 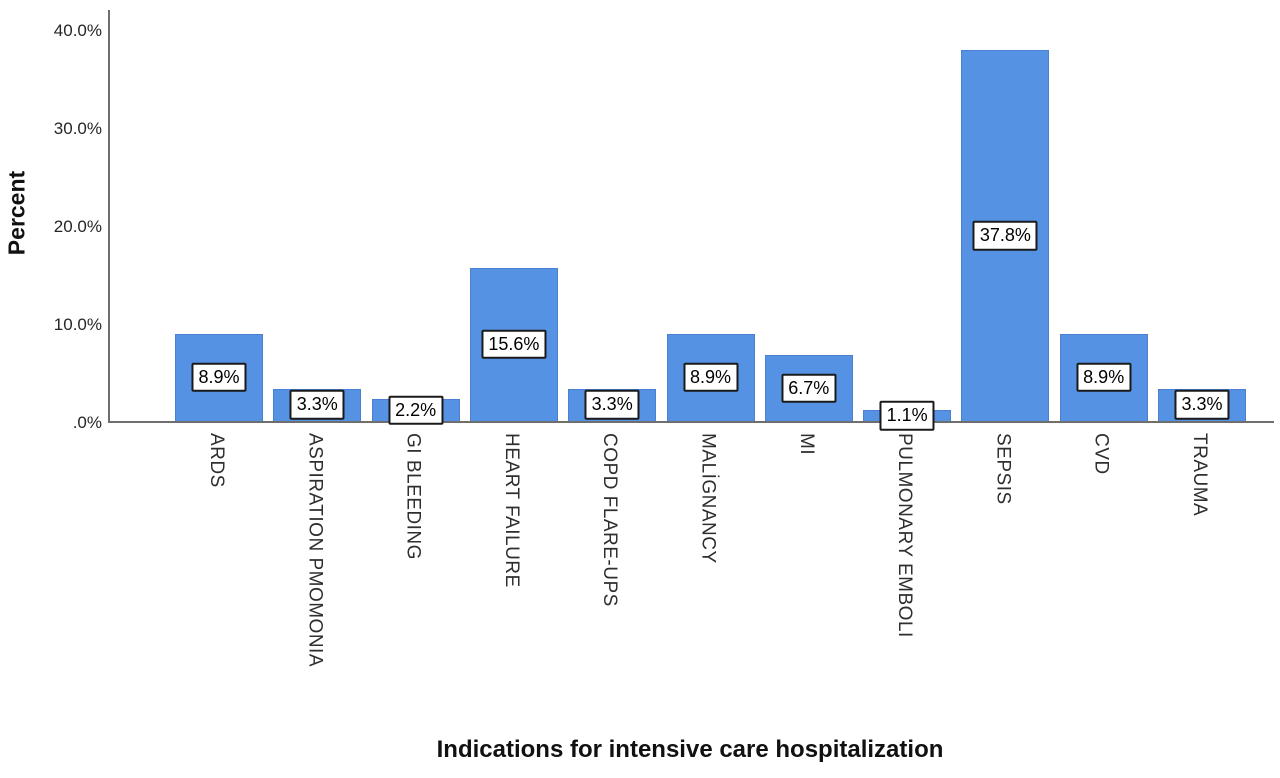 What do you see at coordinates (77, 324) in the screenshot?
I see `y-axis-tick-label: 10.0%` at bounding box center [77, 324].